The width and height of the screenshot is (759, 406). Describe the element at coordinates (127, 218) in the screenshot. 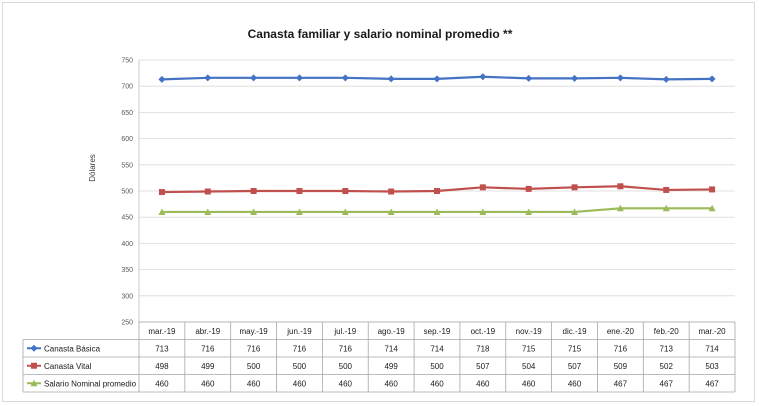

I see `y-tick-label: 450` at that location.